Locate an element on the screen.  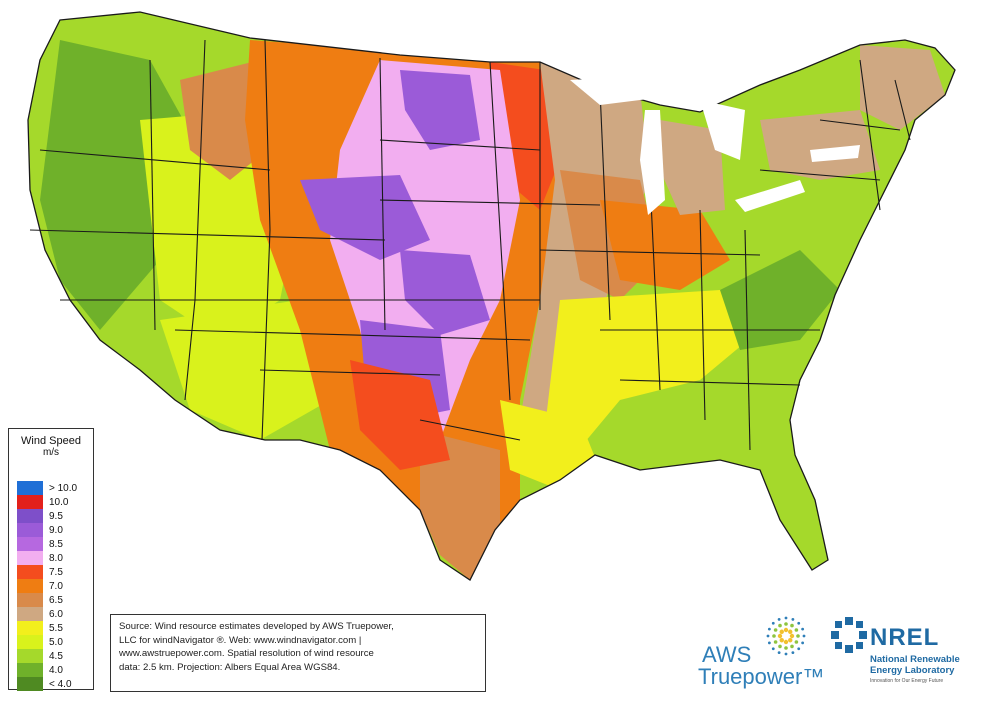
legend-units: m/s is located at coordinates (51, 452).